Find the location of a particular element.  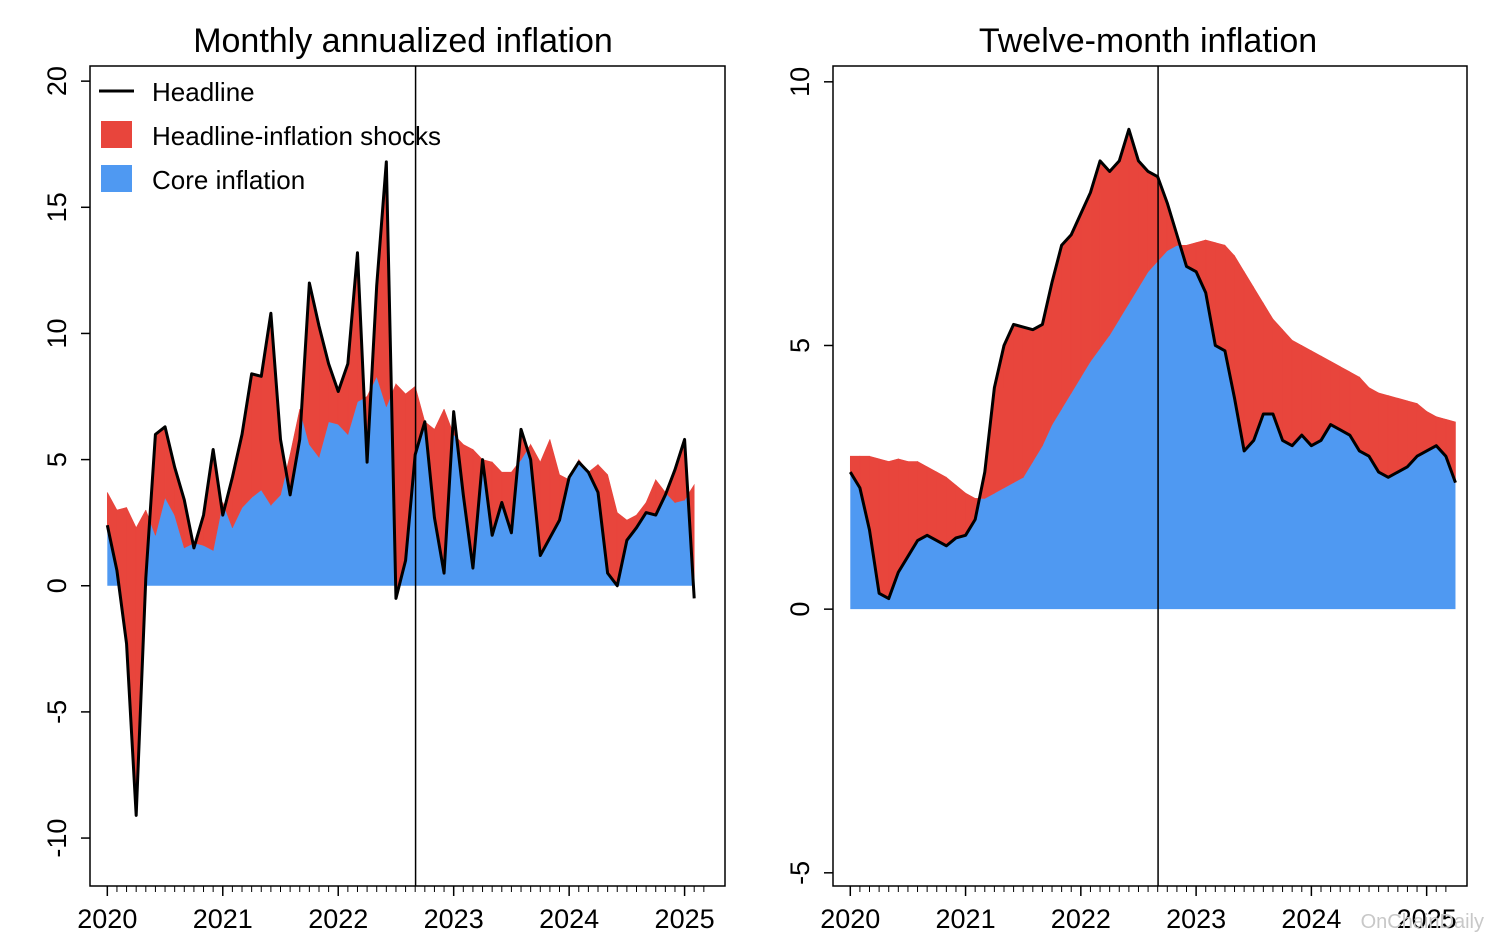

legend-shocks-label: Headline-inflation shocks is located at coordinates (296, 136).